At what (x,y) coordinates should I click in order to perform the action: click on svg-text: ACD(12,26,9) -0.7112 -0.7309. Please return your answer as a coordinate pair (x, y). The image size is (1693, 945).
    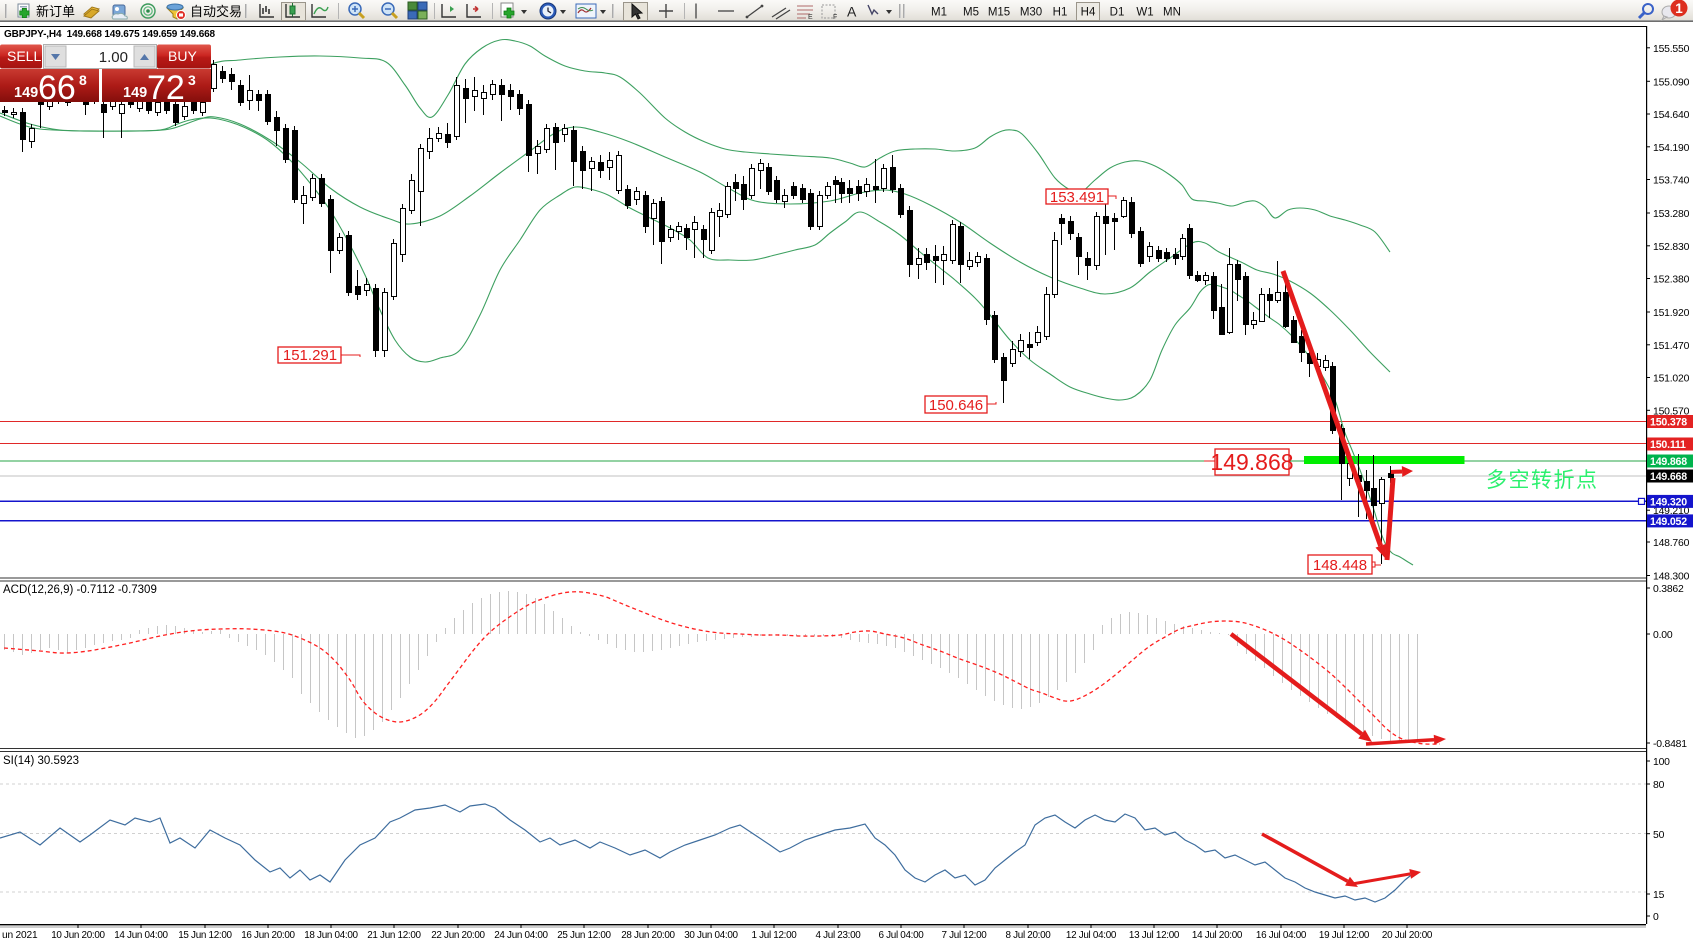
    Looking at the image, I should click on (80, 590).